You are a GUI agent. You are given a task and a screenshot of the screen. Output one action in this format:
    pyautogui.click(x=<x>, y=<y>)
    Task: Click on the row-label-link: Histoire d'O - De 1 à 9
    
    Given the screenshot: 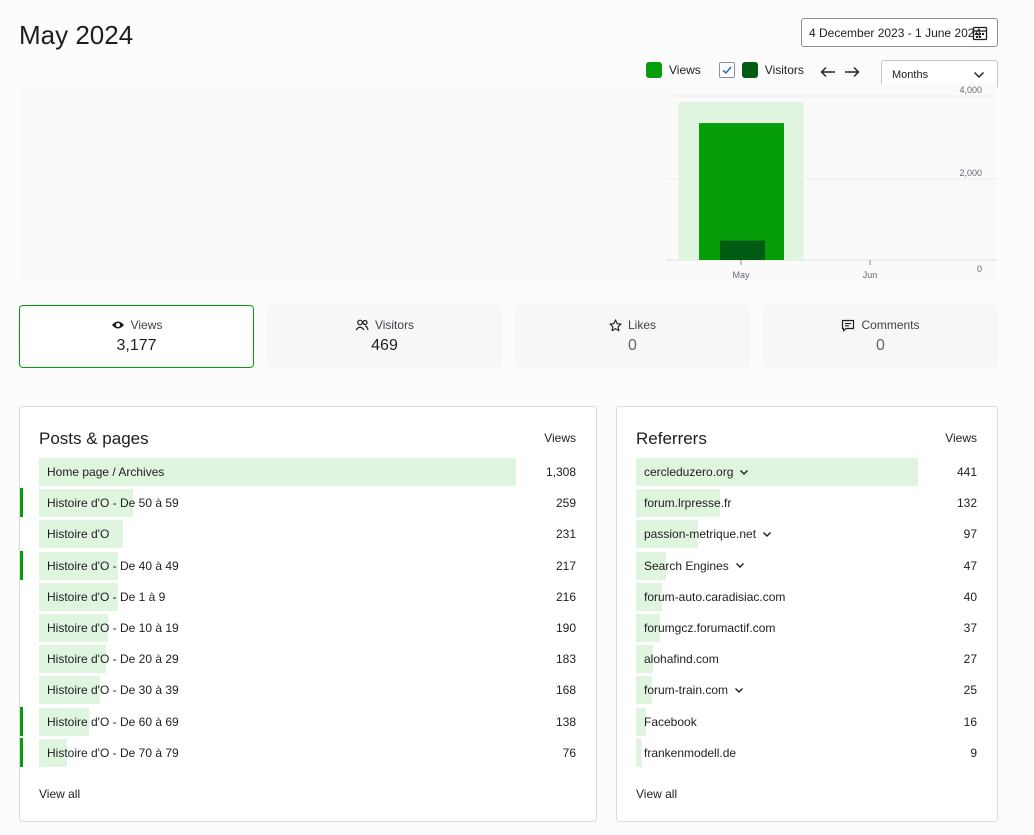 What is the action you would take?
    pyautogui.click(x=106, y=597)
    